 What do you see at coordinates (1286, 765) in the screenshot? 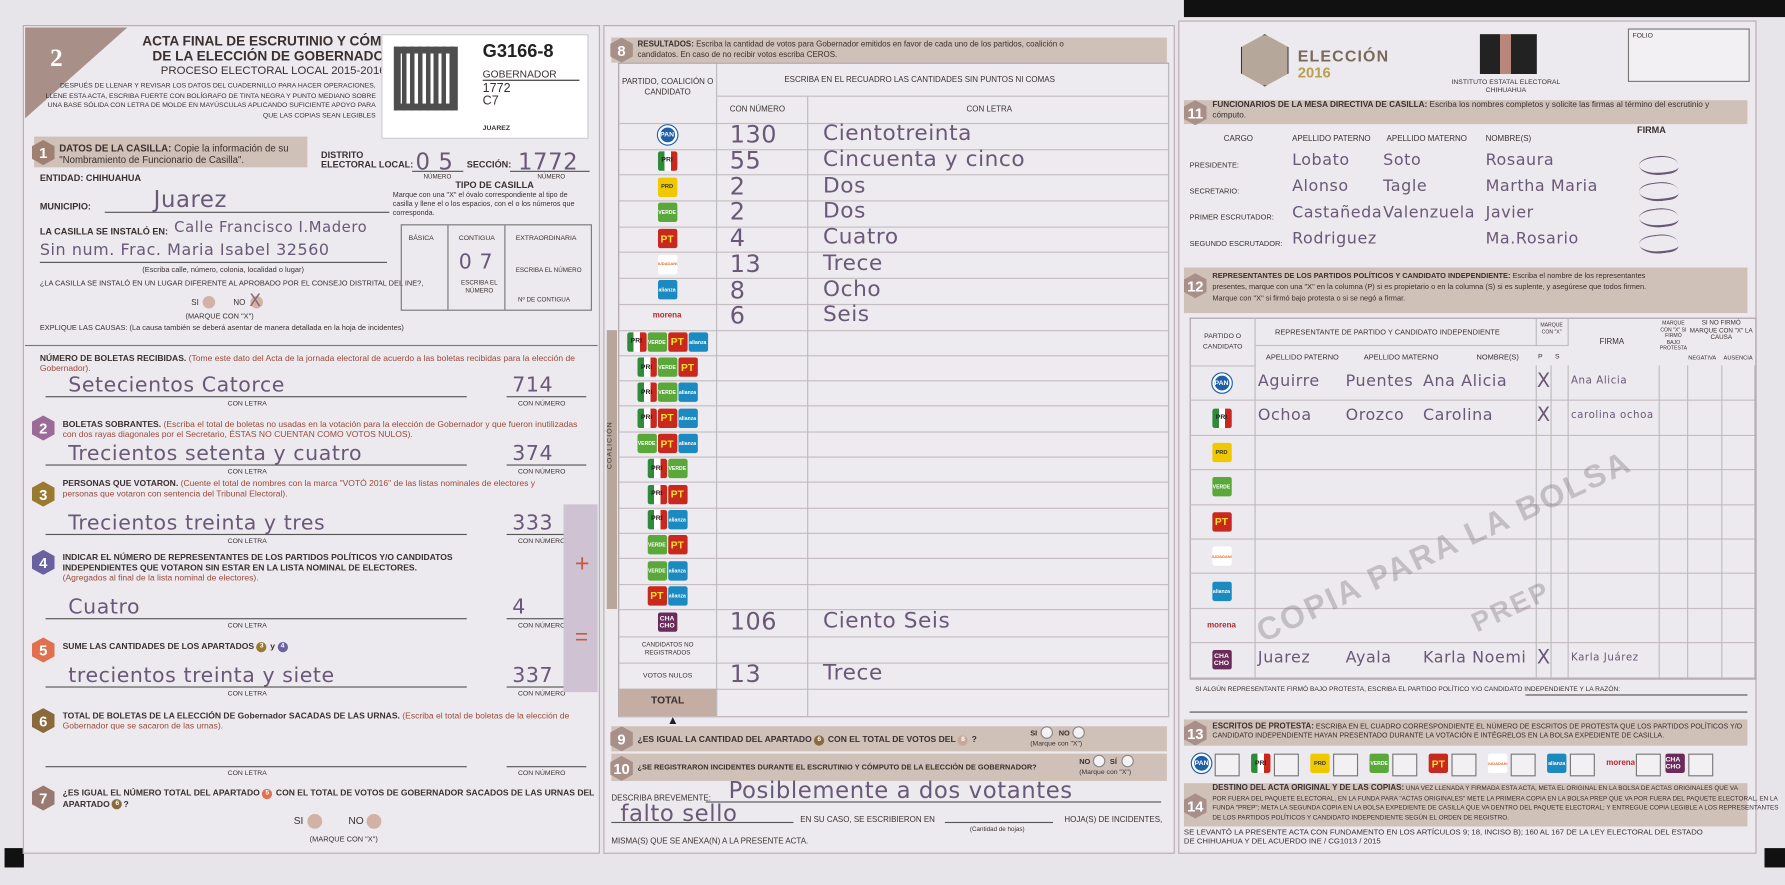
I see `protest-count-pri` at bounding box center [1286, 765].